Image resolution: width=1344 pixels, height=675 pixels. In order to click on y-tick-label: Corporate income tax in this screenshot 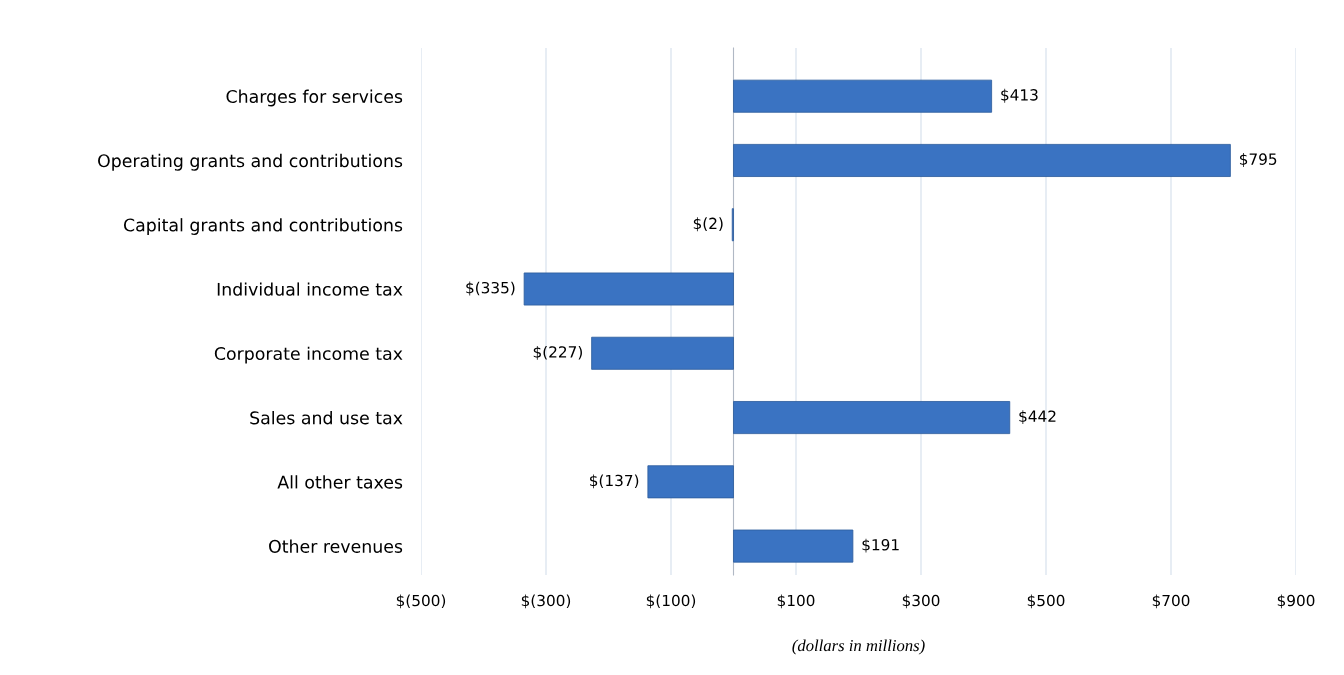, I will do `click(308, 355)`.